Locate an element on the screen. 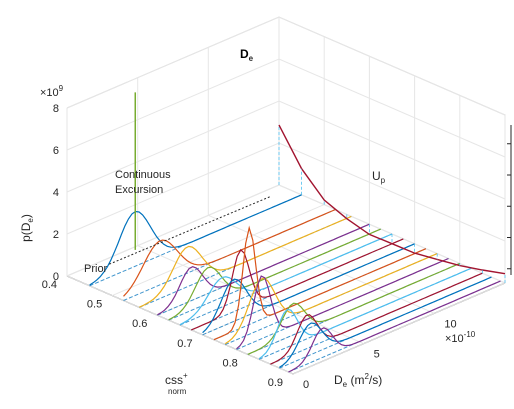 This screenshot has width=514, height=409. y-exponent-label: ×10⁻¹⁰ is located at coordinates (460, 337).